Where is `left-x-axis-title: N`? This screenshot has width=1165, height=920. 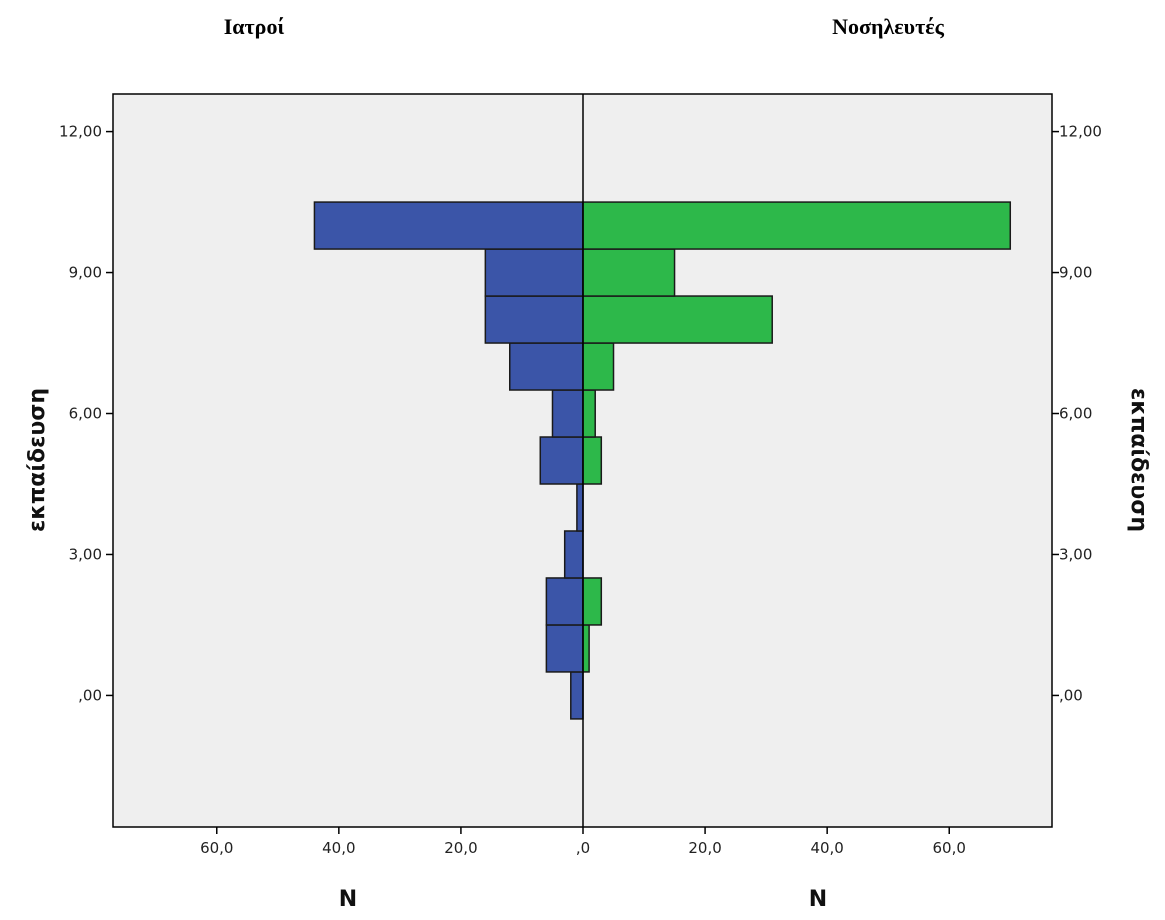
left-x-axis-title: N is located at coordinates (348, 899).